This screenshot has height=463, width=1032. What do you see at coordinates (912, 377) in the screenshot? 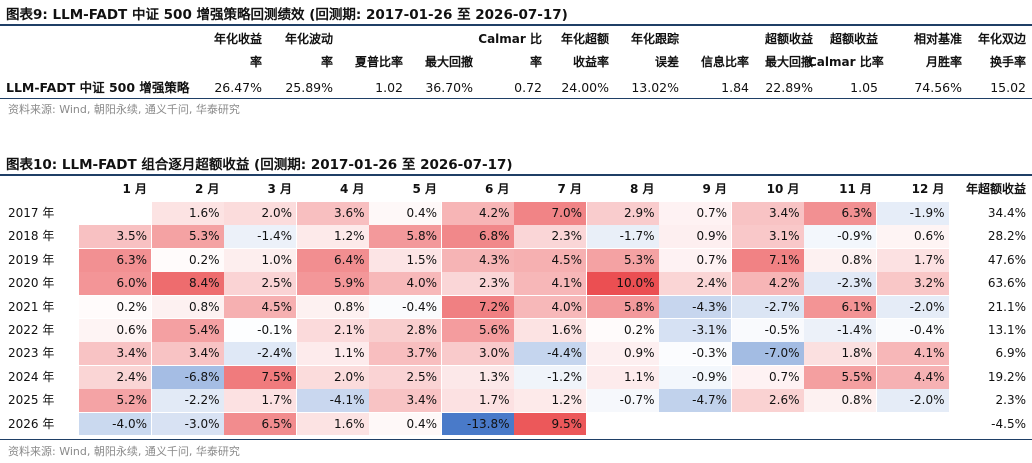
I see `heatmap-cell: 4.4%` at bounding box center [912, 377].